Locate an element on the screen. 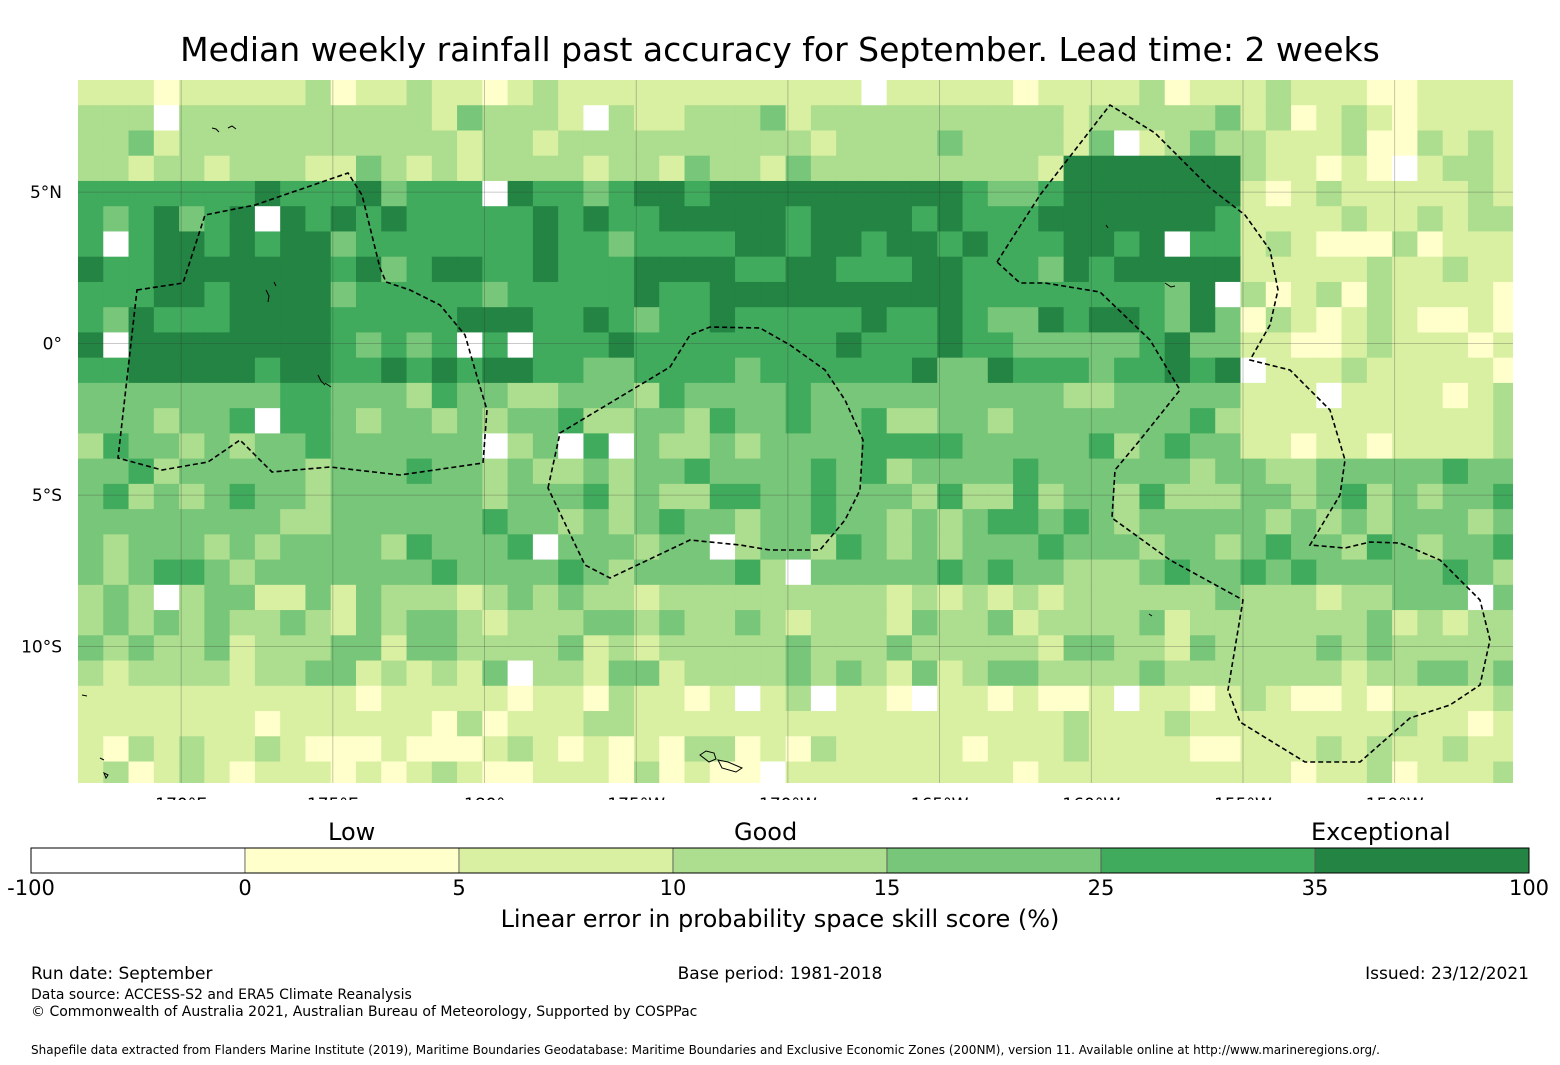 The height and width of the screenshot is (1065, 1560). island is located at coordinates (1140, 420).